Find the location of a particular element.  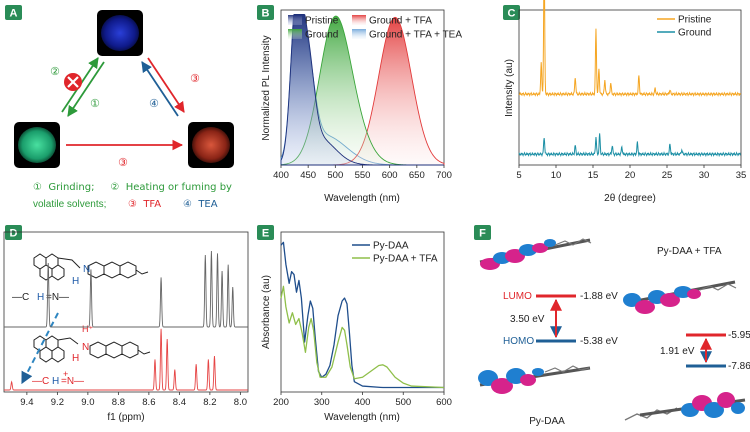

d-formula1-c: =N— is located at coordinates (57, 297).